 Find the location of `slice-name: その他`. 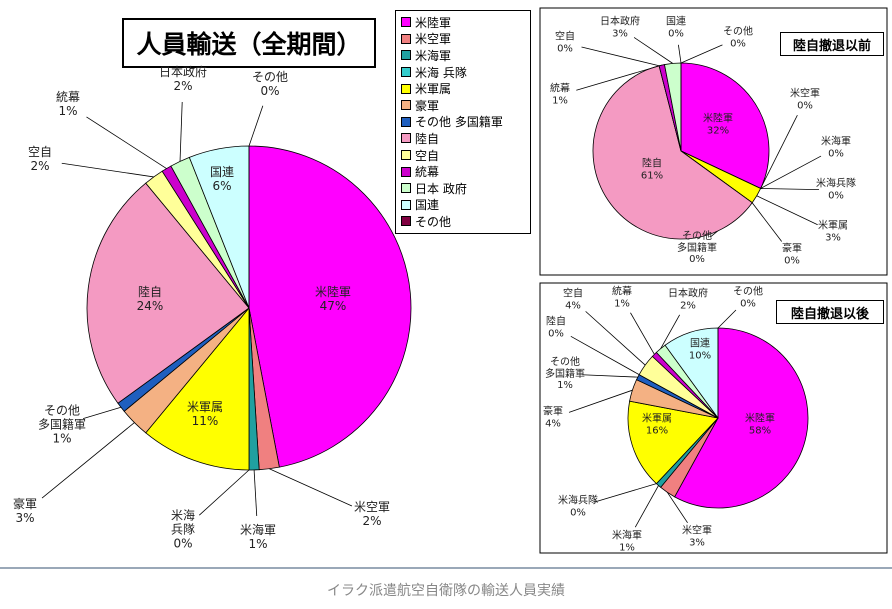

slice-name: その他 is located at coordinates (270, 77).